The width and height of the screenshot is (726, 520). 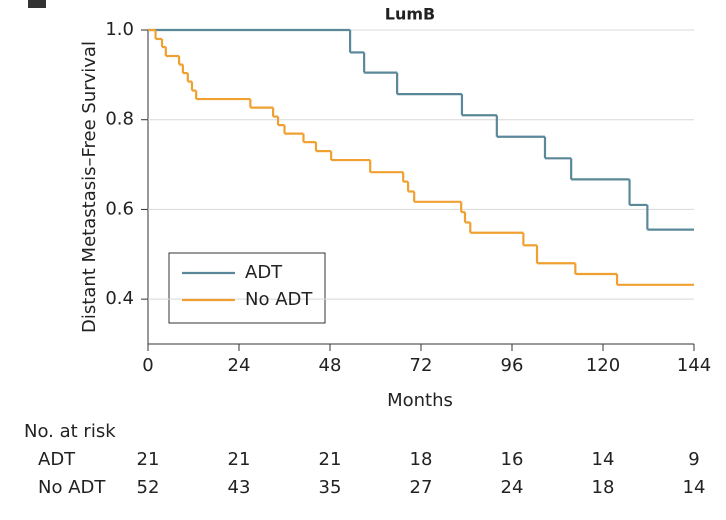 What do you see at coordinates (693, 459) in the screenshot?
I see `risk-count: 9` at bounding box center [693, 459].